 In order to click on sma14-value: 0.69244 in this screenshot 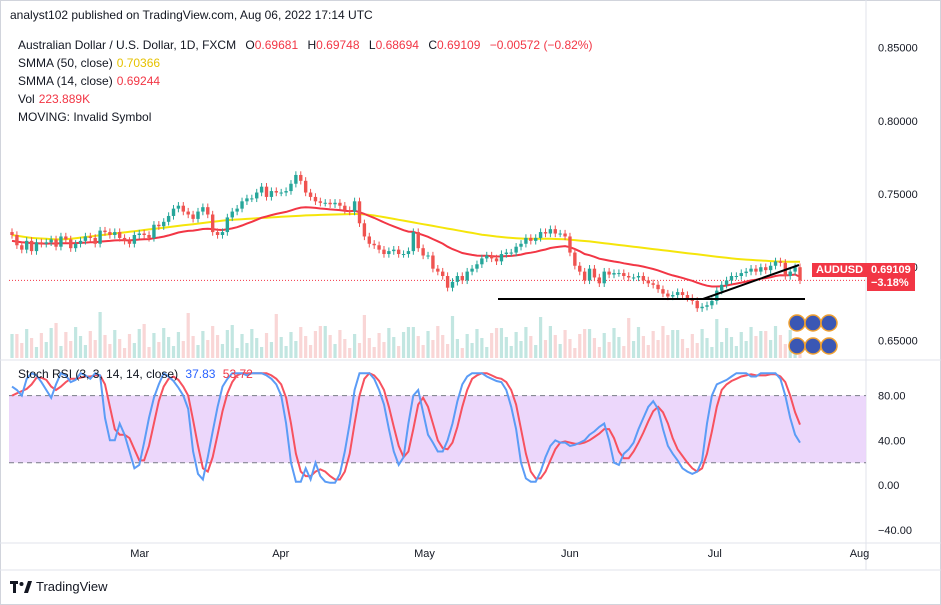, I will do `click(138, 81)`.